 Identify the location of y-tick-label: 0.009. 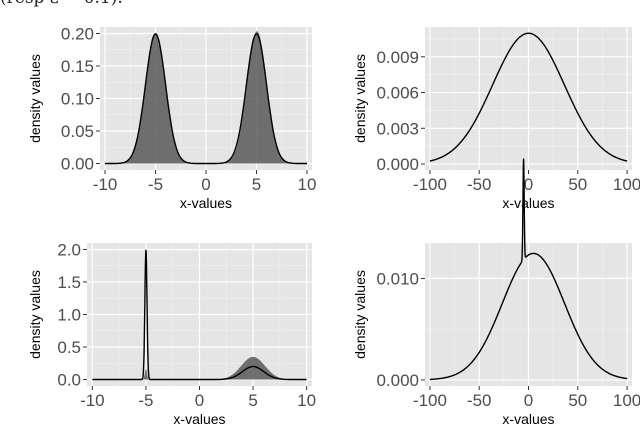
(397, 57).